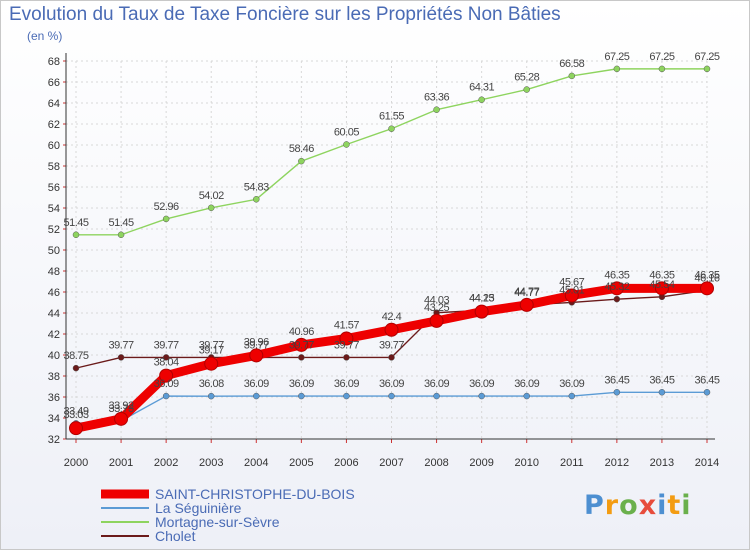 The image size is (750, 550). What do you see at coordinates (45, 36) in the screenshot?
I see `chart-subtitle: (en %)` at bounding box center [45, 36].